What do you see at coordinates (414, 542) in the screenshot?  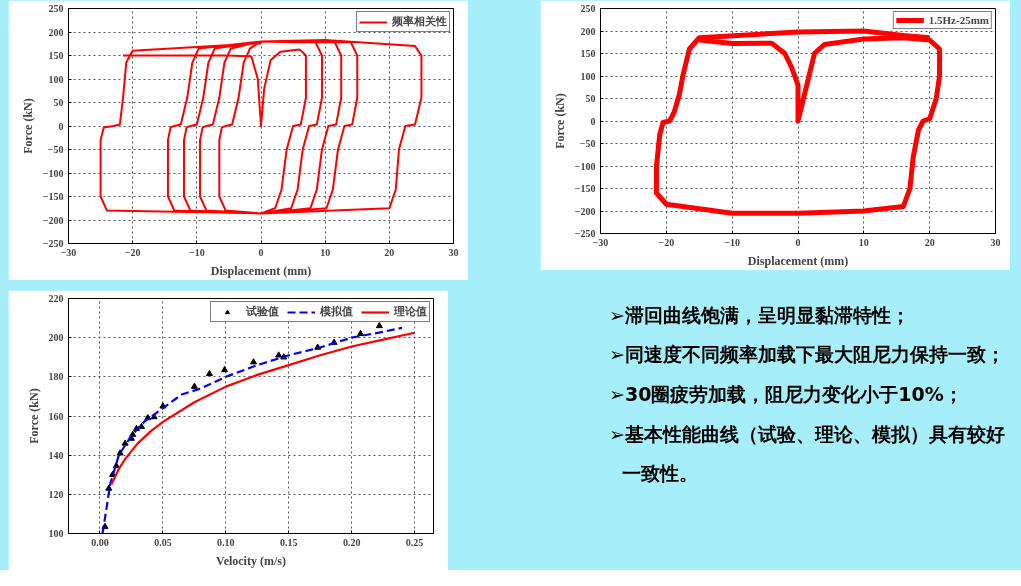 I see `x-tick-label: 0.25` at bounding box center [414, 542].